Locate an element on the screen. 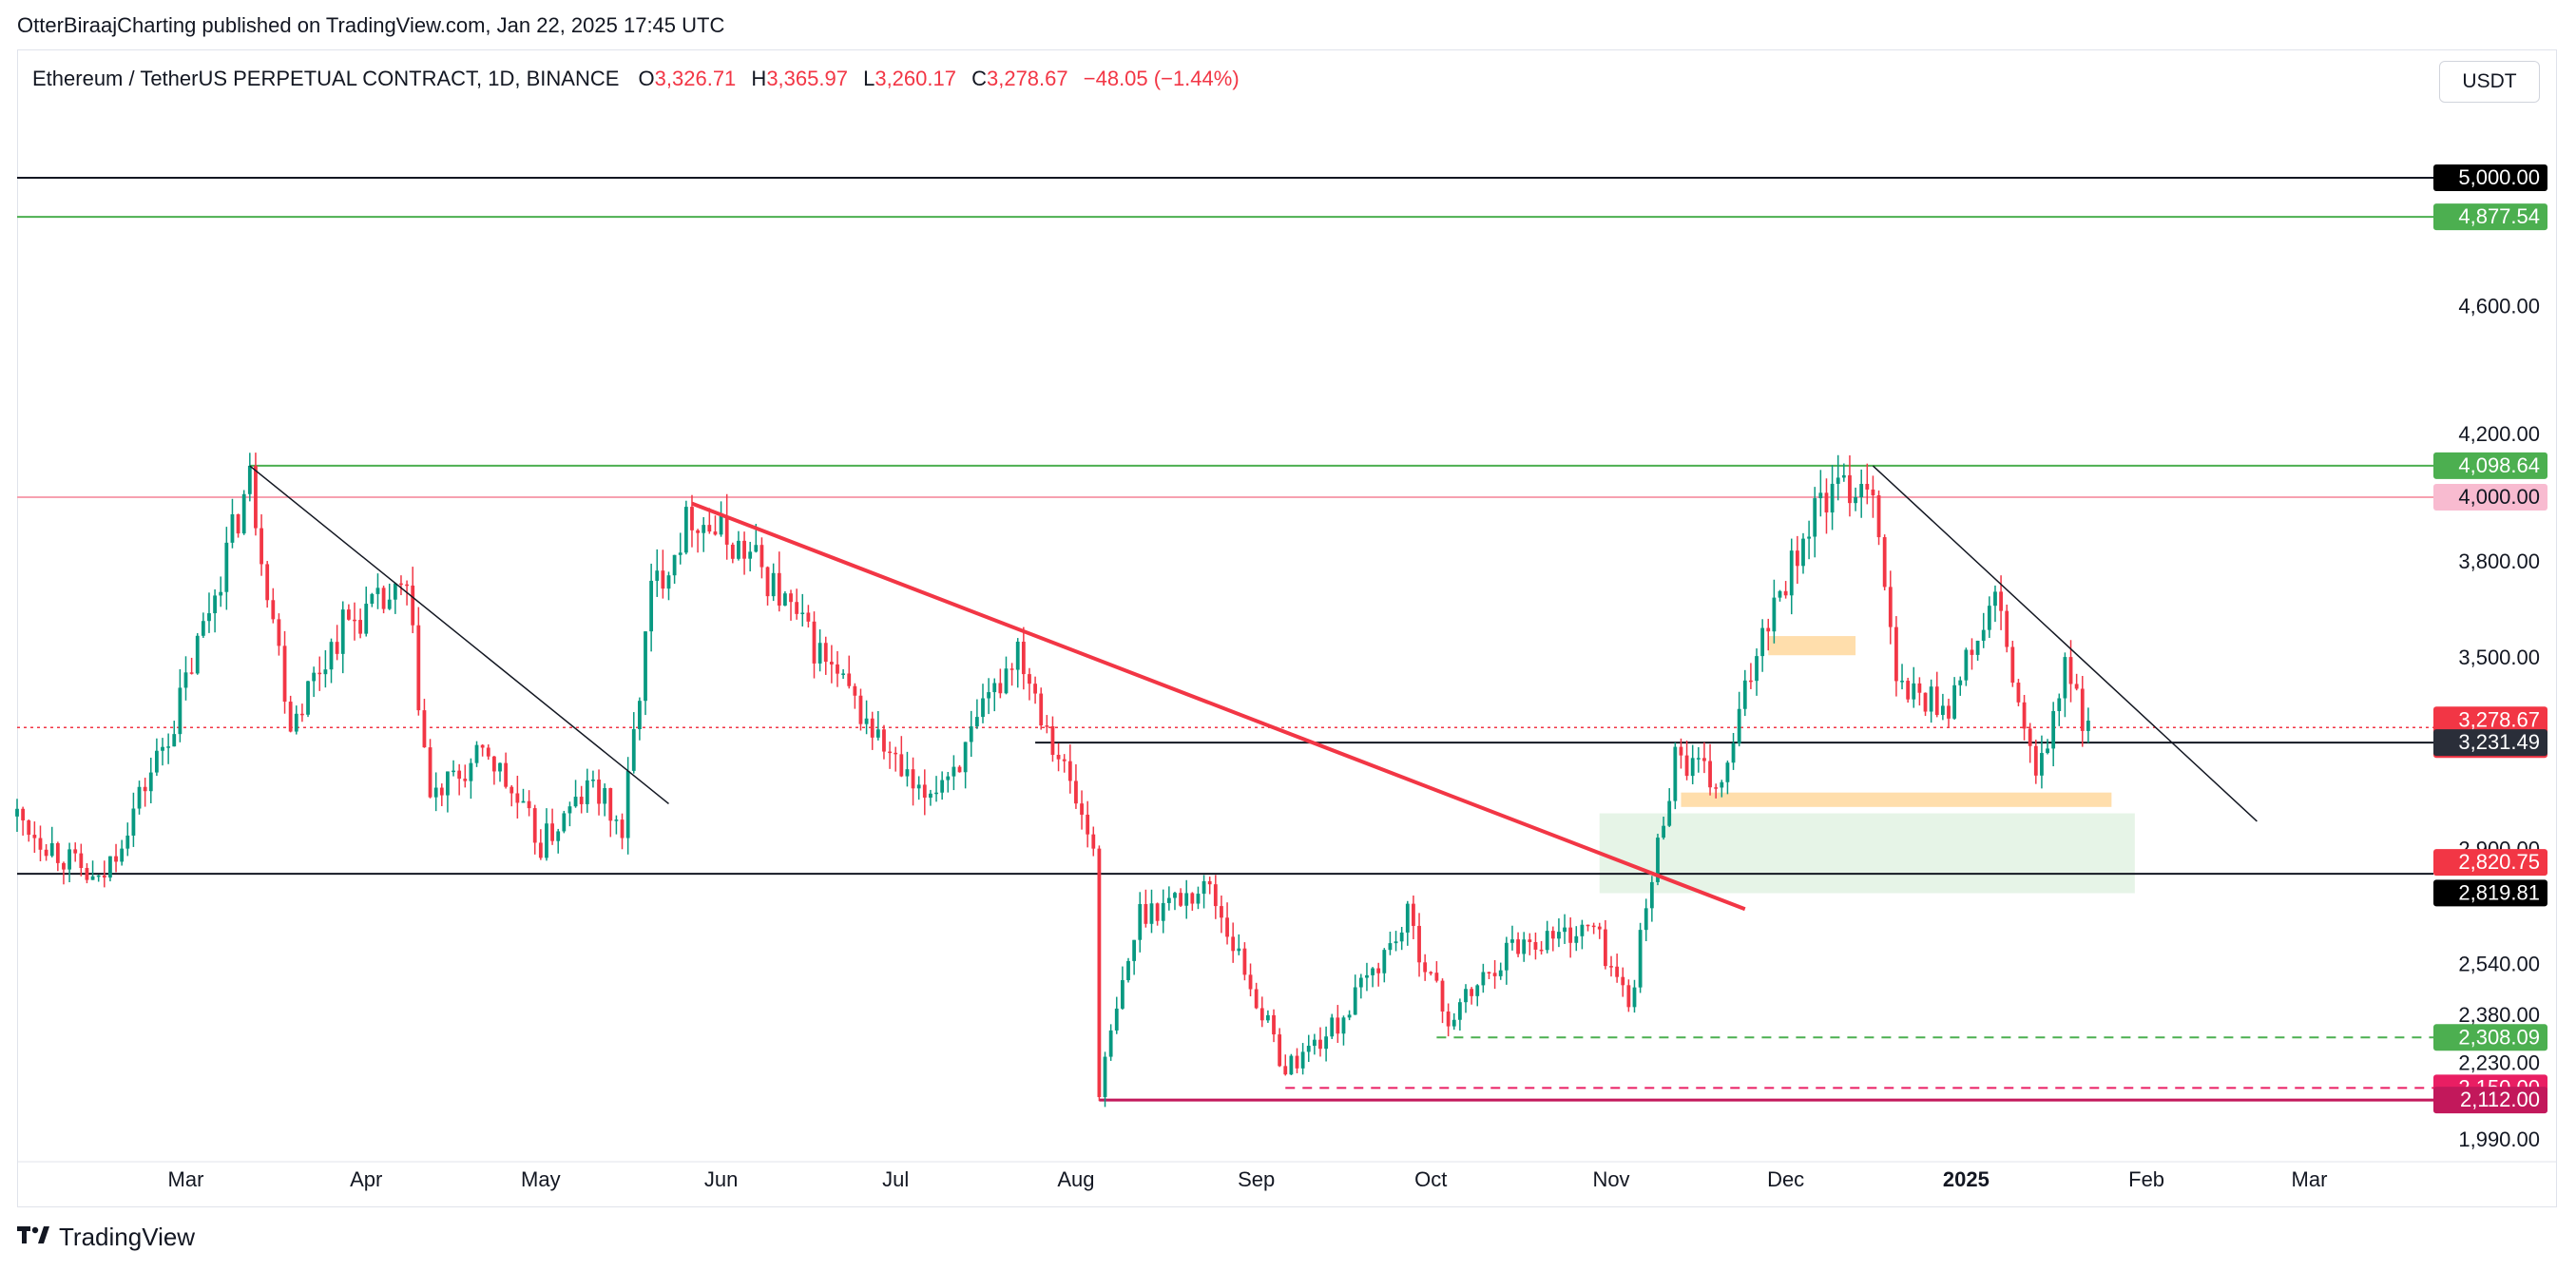  footer-brand: TradingView is located at coordinates (106, 1237).